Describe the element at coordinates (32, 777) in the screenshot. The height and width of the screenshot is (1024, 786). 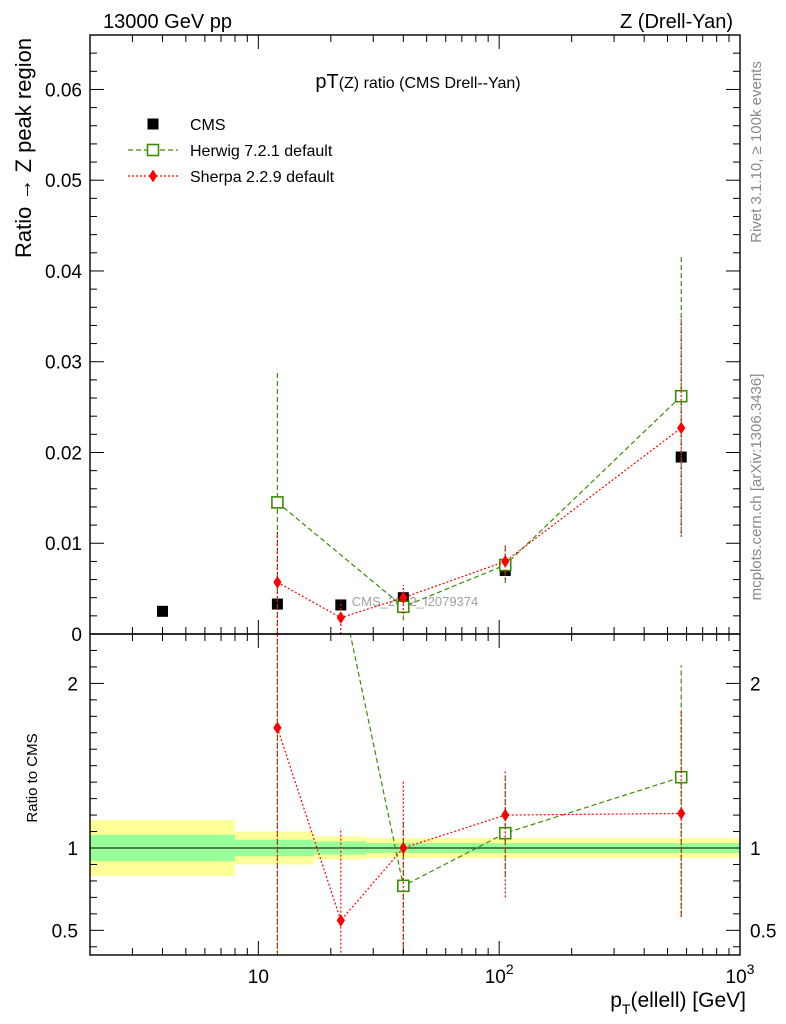
I see `ratio-y-axis-title: Ratio to CMS` at that location.